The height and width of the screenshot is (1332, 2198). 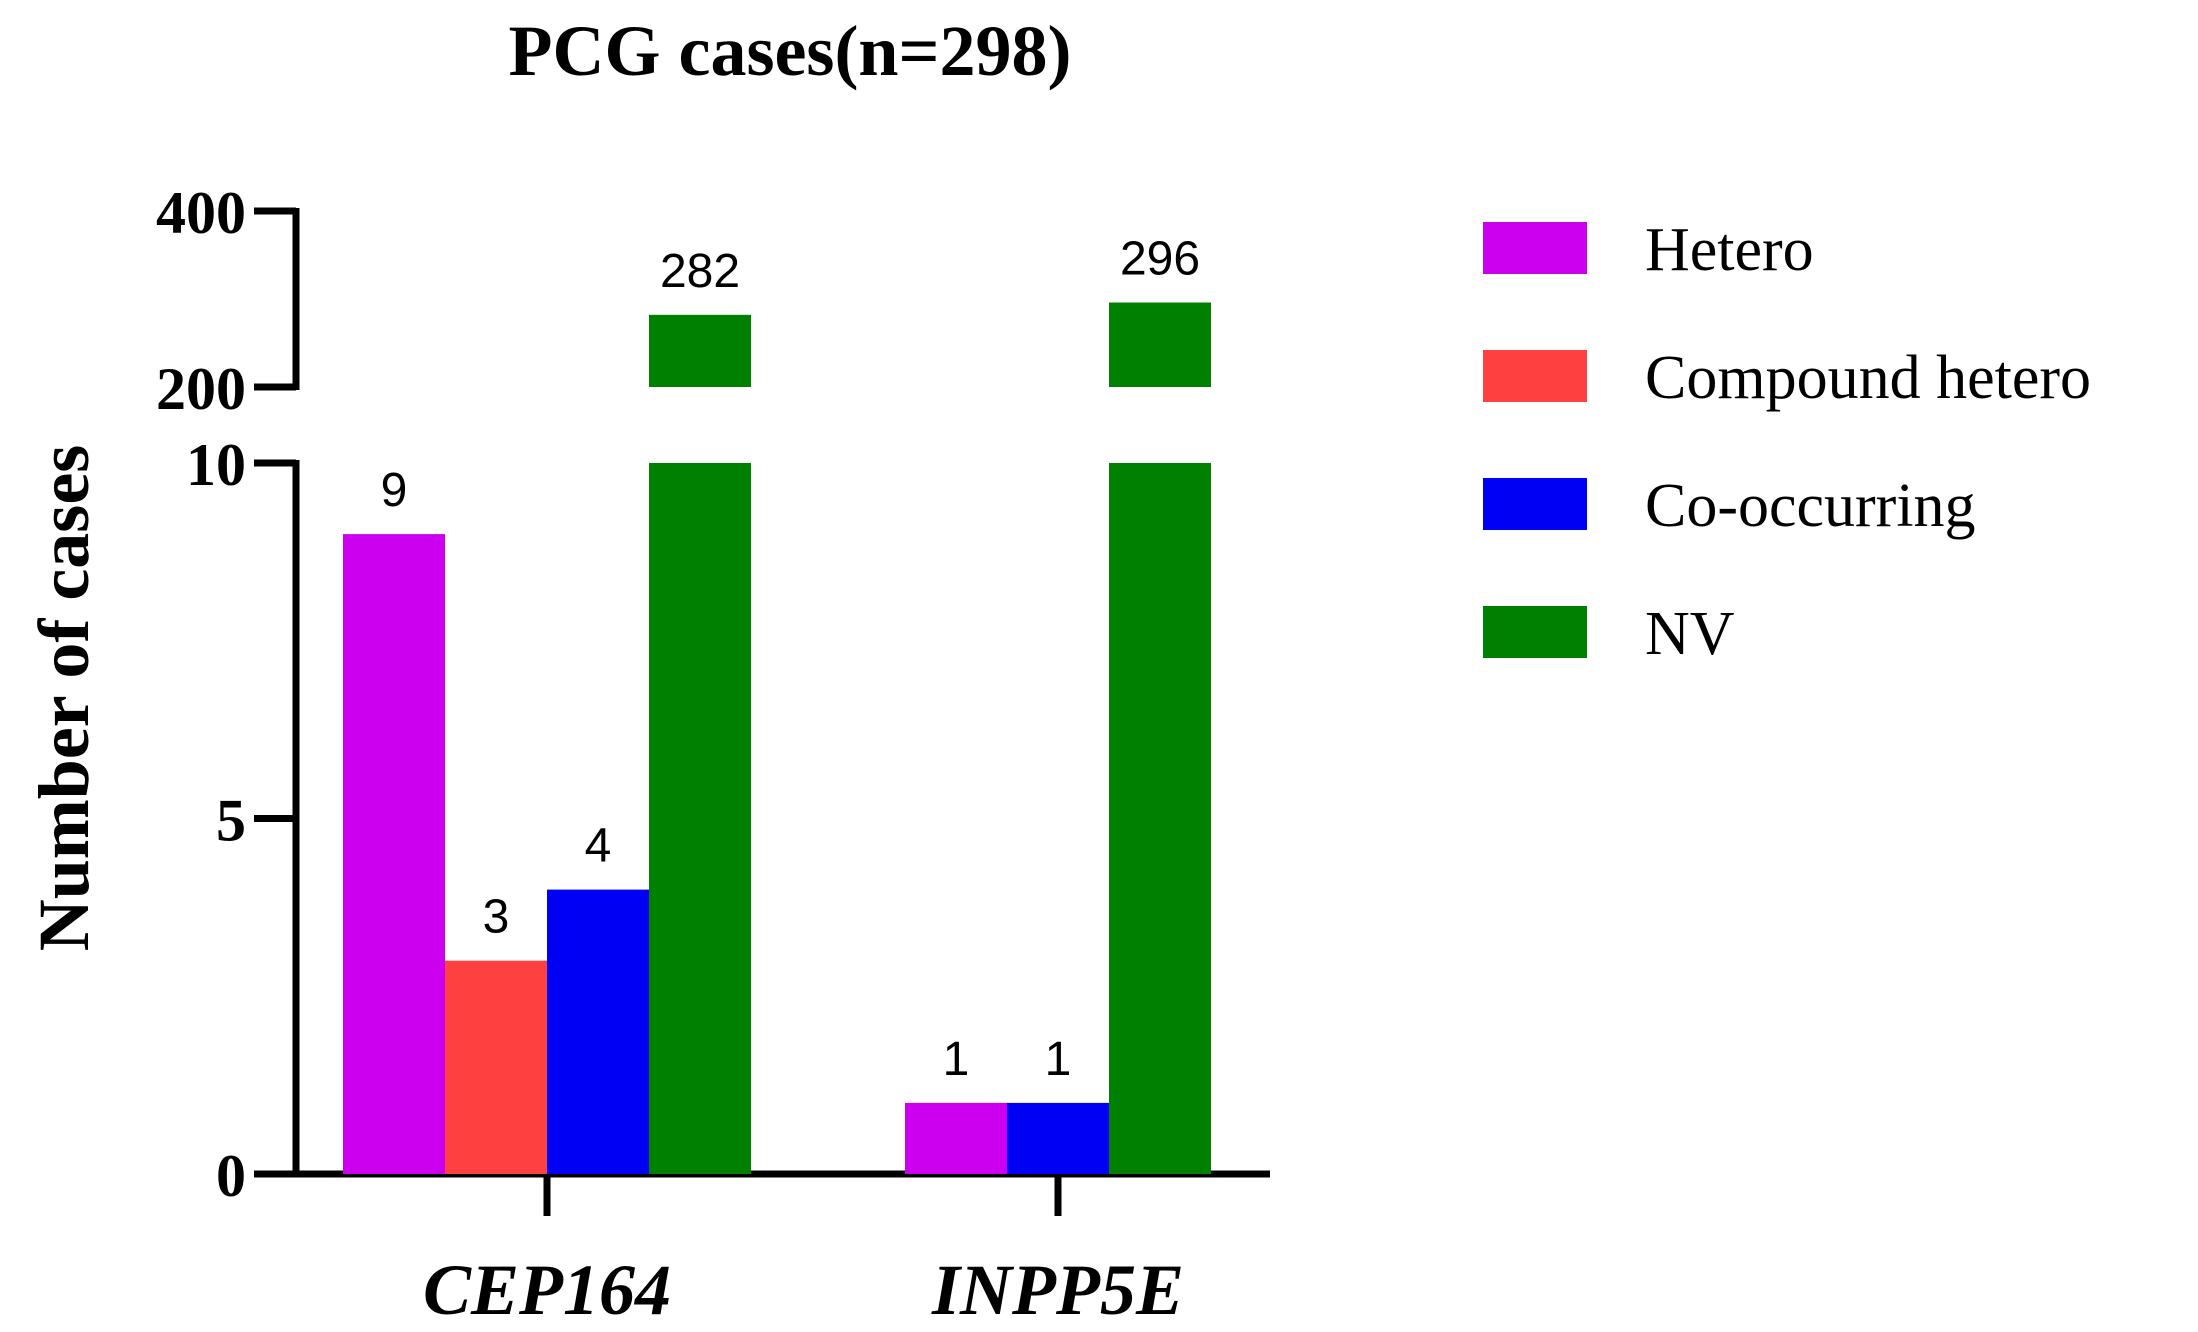 What do you see at coordinates (496, 1067) in the screenshot?
I see `bar-CEP164-Compound hetero` at bounding box center [496, 1067].